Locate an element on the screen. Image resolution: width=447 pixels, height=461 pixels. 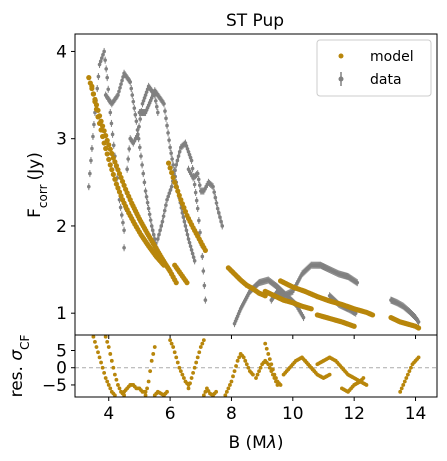
legend-data-marker is located at coordinates (341, 79).